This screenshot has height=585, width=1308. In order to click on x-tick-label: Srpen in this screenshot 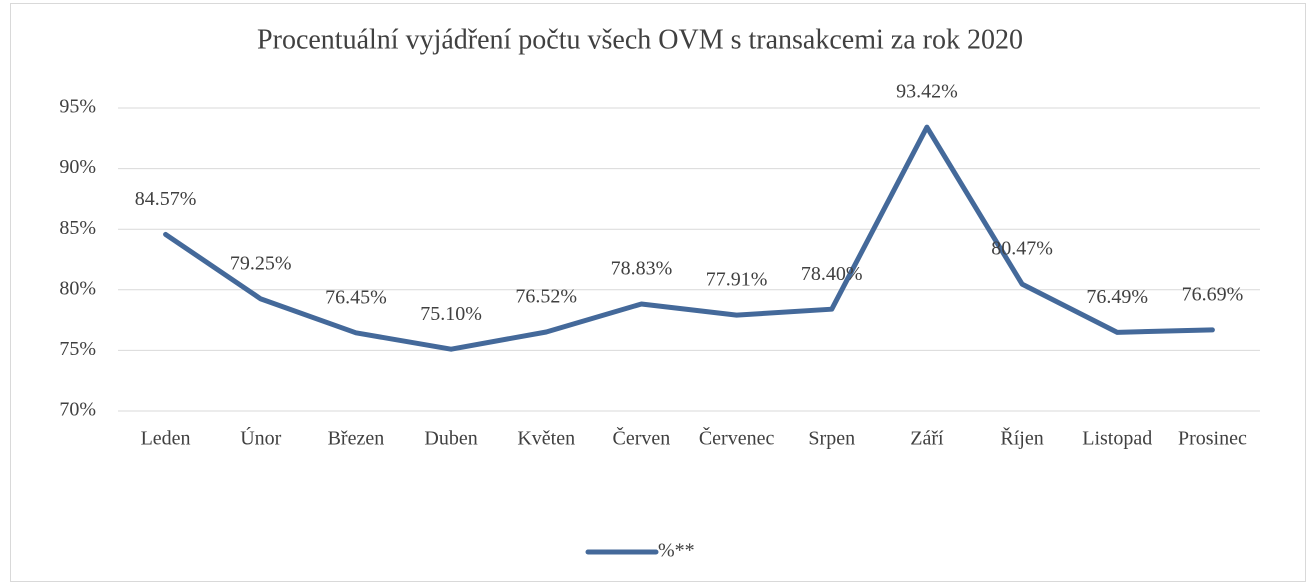, I will do `click(831, 439)`.